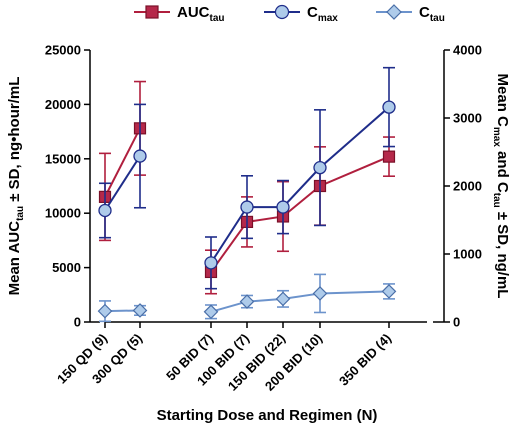  Describe the element at coordinates (63, 104) in the screenshot. I see `y-left-tick-label: 20000` at that location.